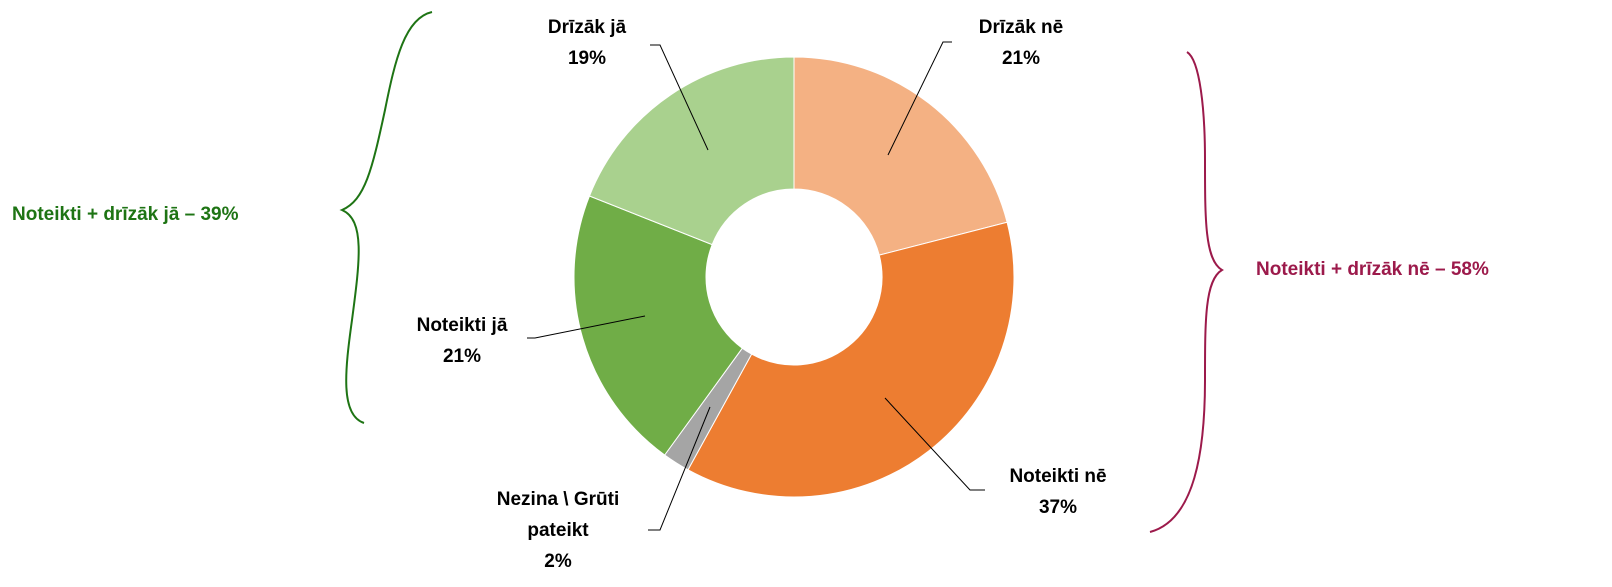 The width and height of the screenshot is (1612, 587). Describe the element at coordinates (1058, 492) in the screenshot. I see `data-label: Noteikti nē 37%` at that location.